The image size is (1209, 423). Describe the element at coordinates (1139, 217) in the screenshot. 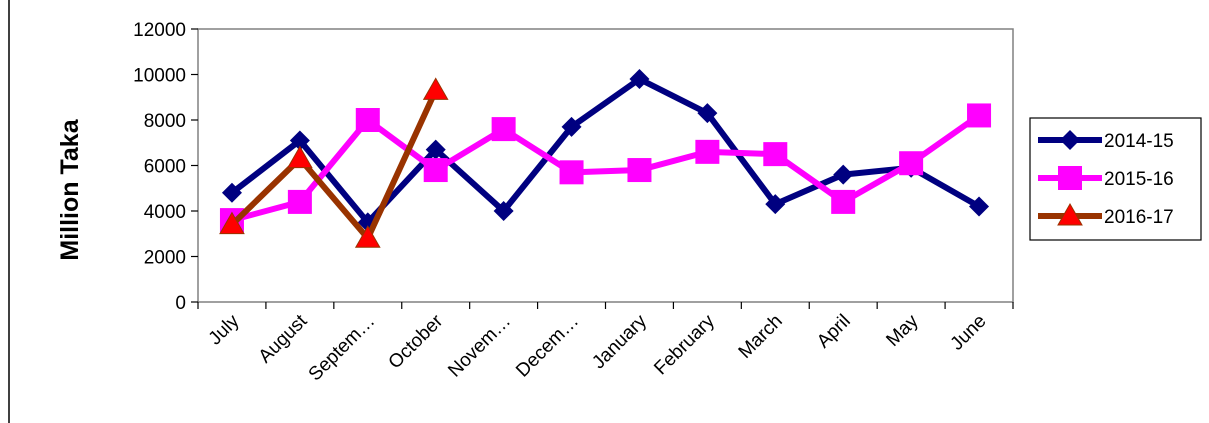

I see `legend-label: 2016-17` at that location.